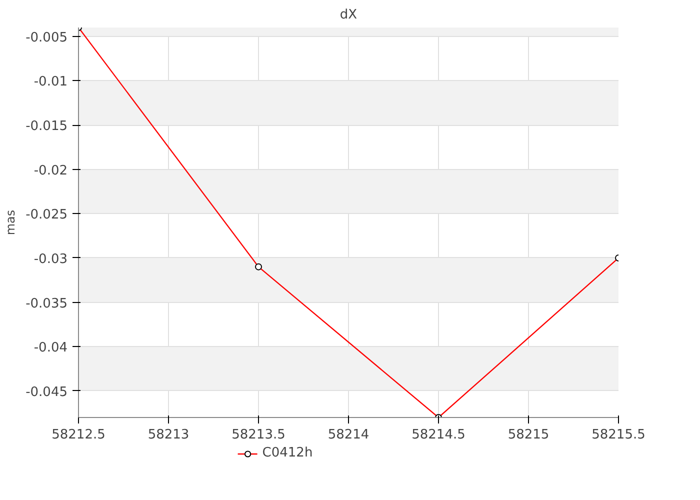  I want to click on y-tick-label: -0.04, so click(51, 348).